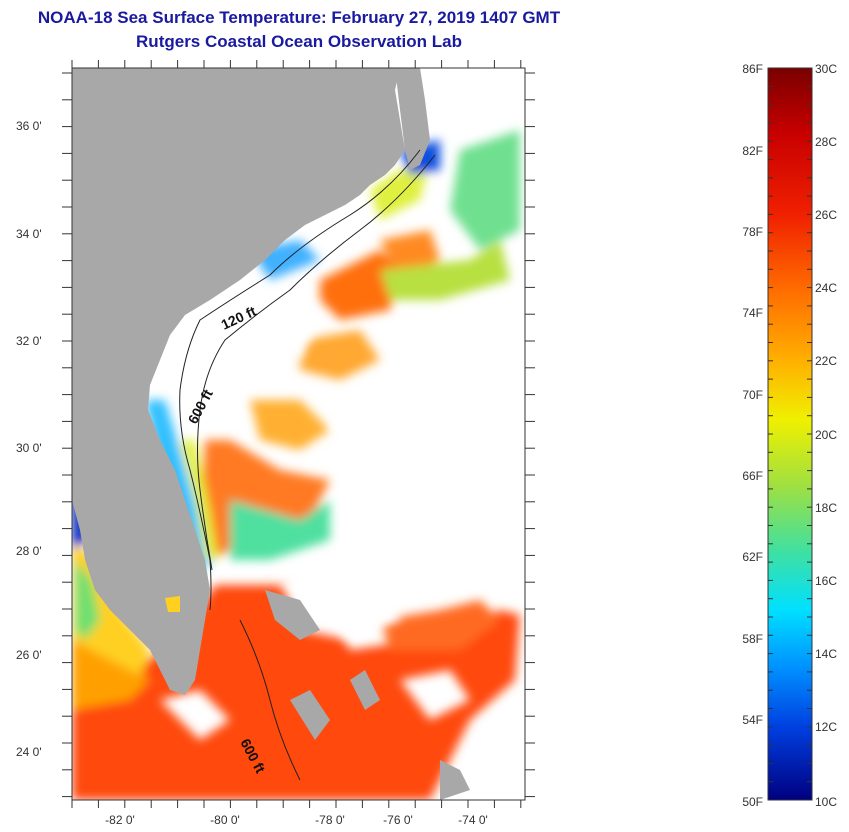 The height and width of the screenshot is (832, 849). I want to click on map-subtitle: Rutgers Coastal Ocean Observation Lab, so click(299, 41).